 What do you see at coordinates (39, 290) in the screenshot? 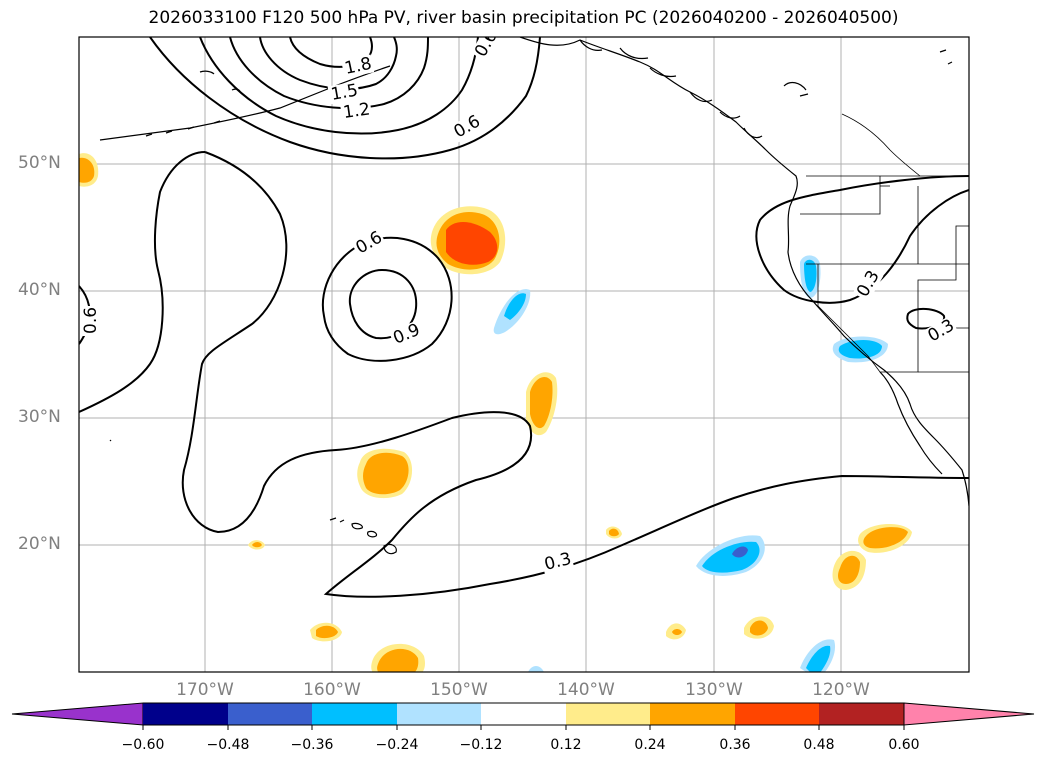
I see `lat-label-40n: 40°N` at bounding box center [39, 290].